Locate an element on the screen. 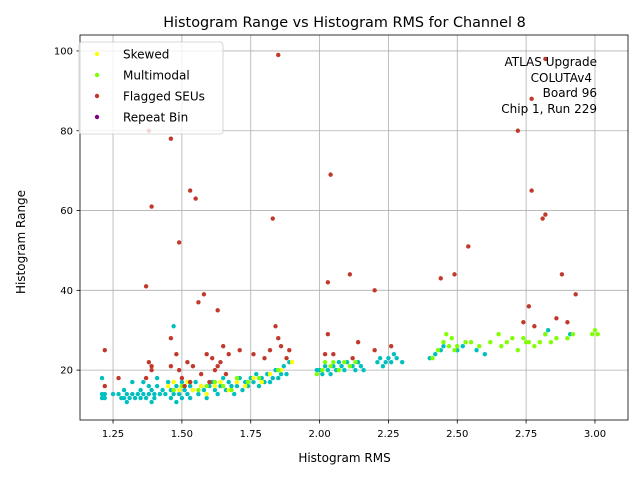 Image resolution: width=640 pixels, height=480 pixels. legend-label: Flagged SEUs is located at coordinates (164, 97).